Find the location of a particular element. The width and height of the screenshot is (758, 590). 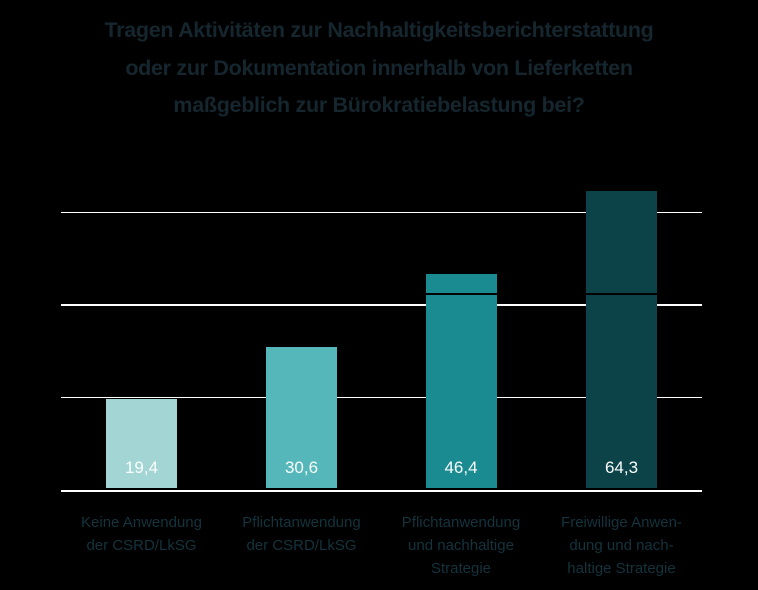

bar-value-label: 19,4 is located at coordinates (141, 468).